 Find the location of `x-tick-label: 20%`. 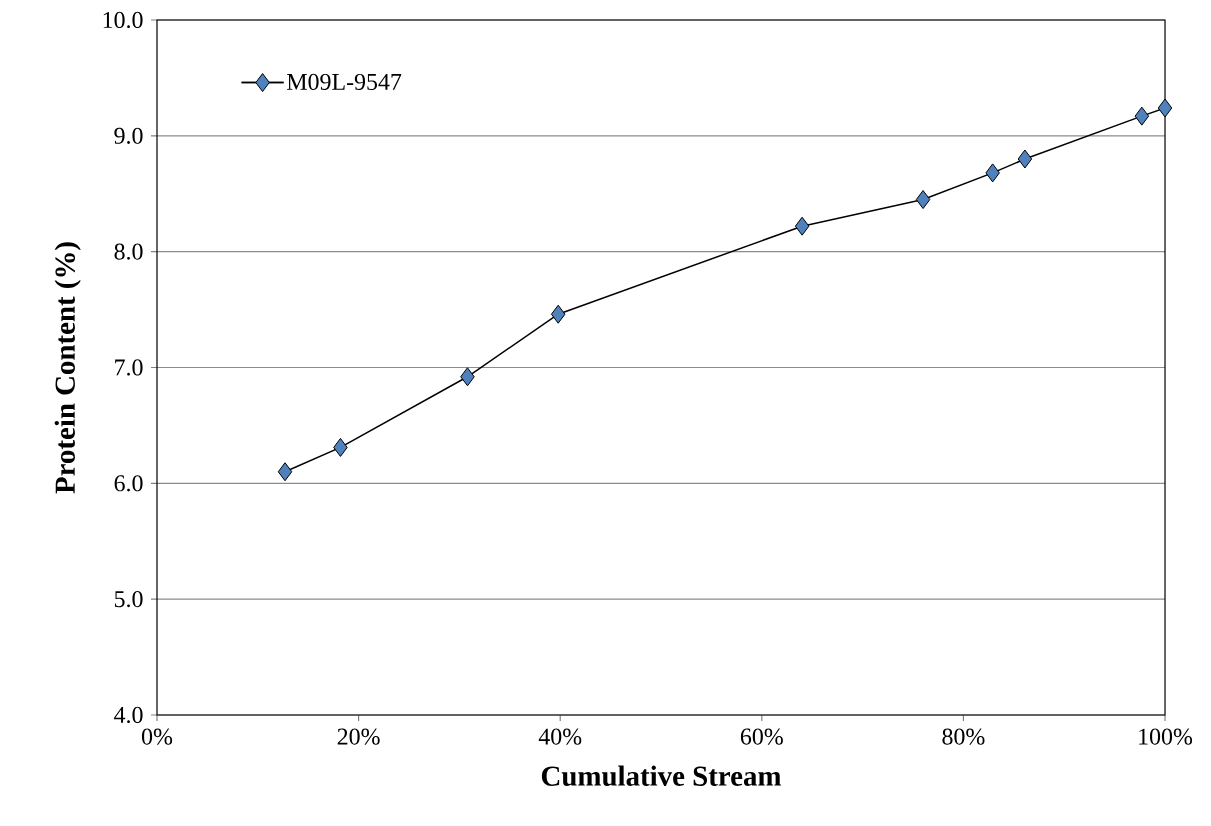

x-tick-label: 20% is located at coordinates (358, 736).